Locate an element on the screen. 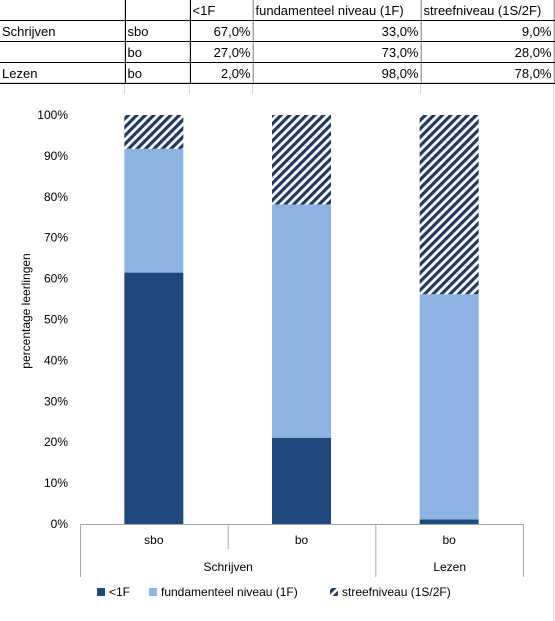 Image resolution: width=555 pixels, height=621 pixels. legend-label: <1F is located at coordinates (119, 592).